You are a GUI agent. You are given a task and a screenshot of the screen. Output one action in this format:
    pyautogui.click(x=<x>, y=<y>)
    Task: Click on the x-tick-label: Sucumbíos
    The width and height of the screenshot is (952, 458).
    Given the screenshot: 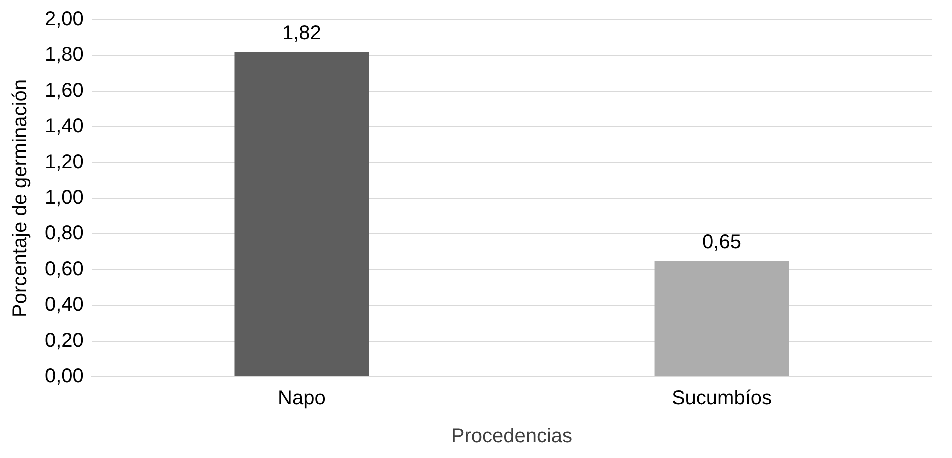 What is the action you would take?
    pyautogui.click(x=722, y=399)
    